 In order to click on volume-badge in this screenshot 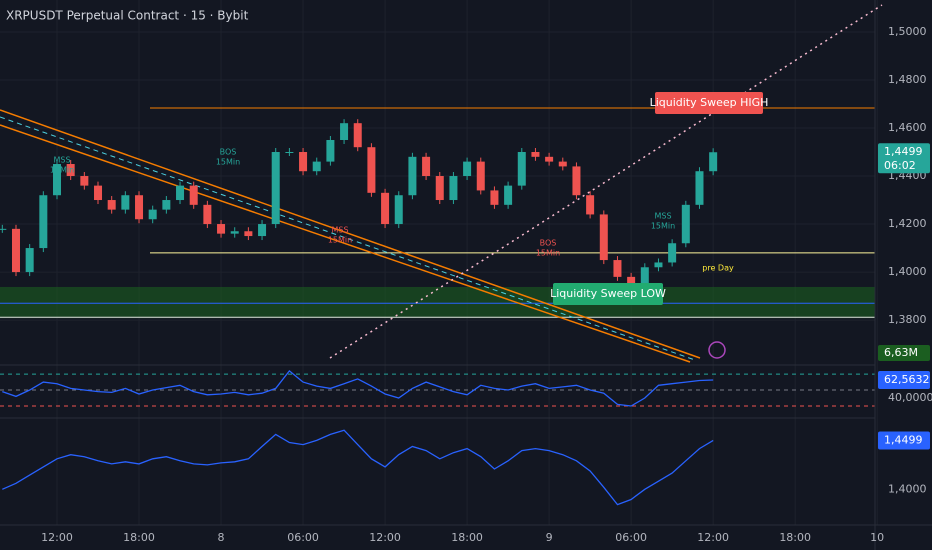, I will do `click(904, 353)`.